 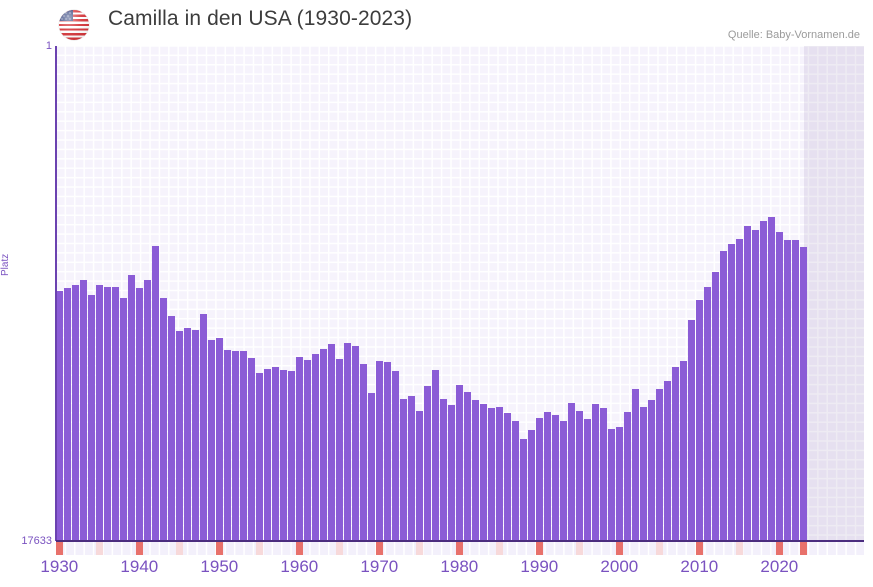 I want to click on x-tick-label-1930: 1930, so click(x=59, y=566).